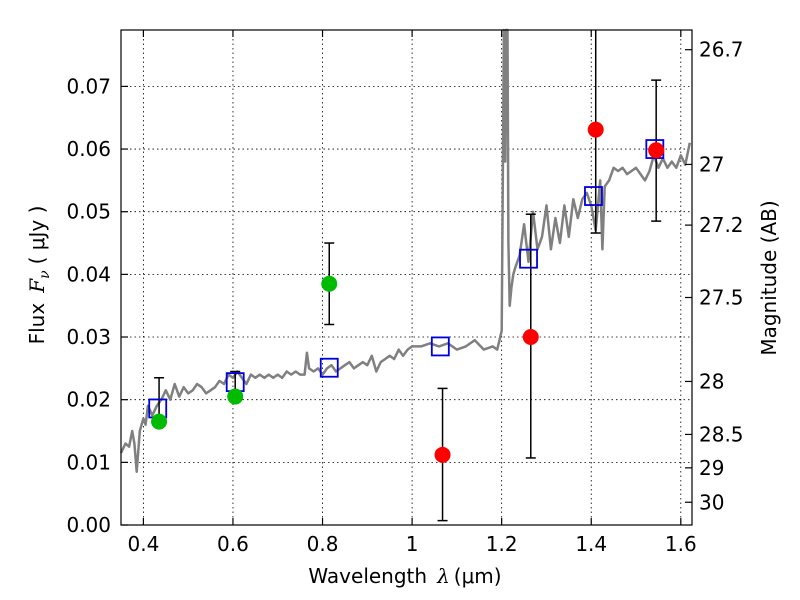 The width and height of the screenshot is (800, 600). I want to click on y-tick-label-2: 0.02, so click(88, 400).